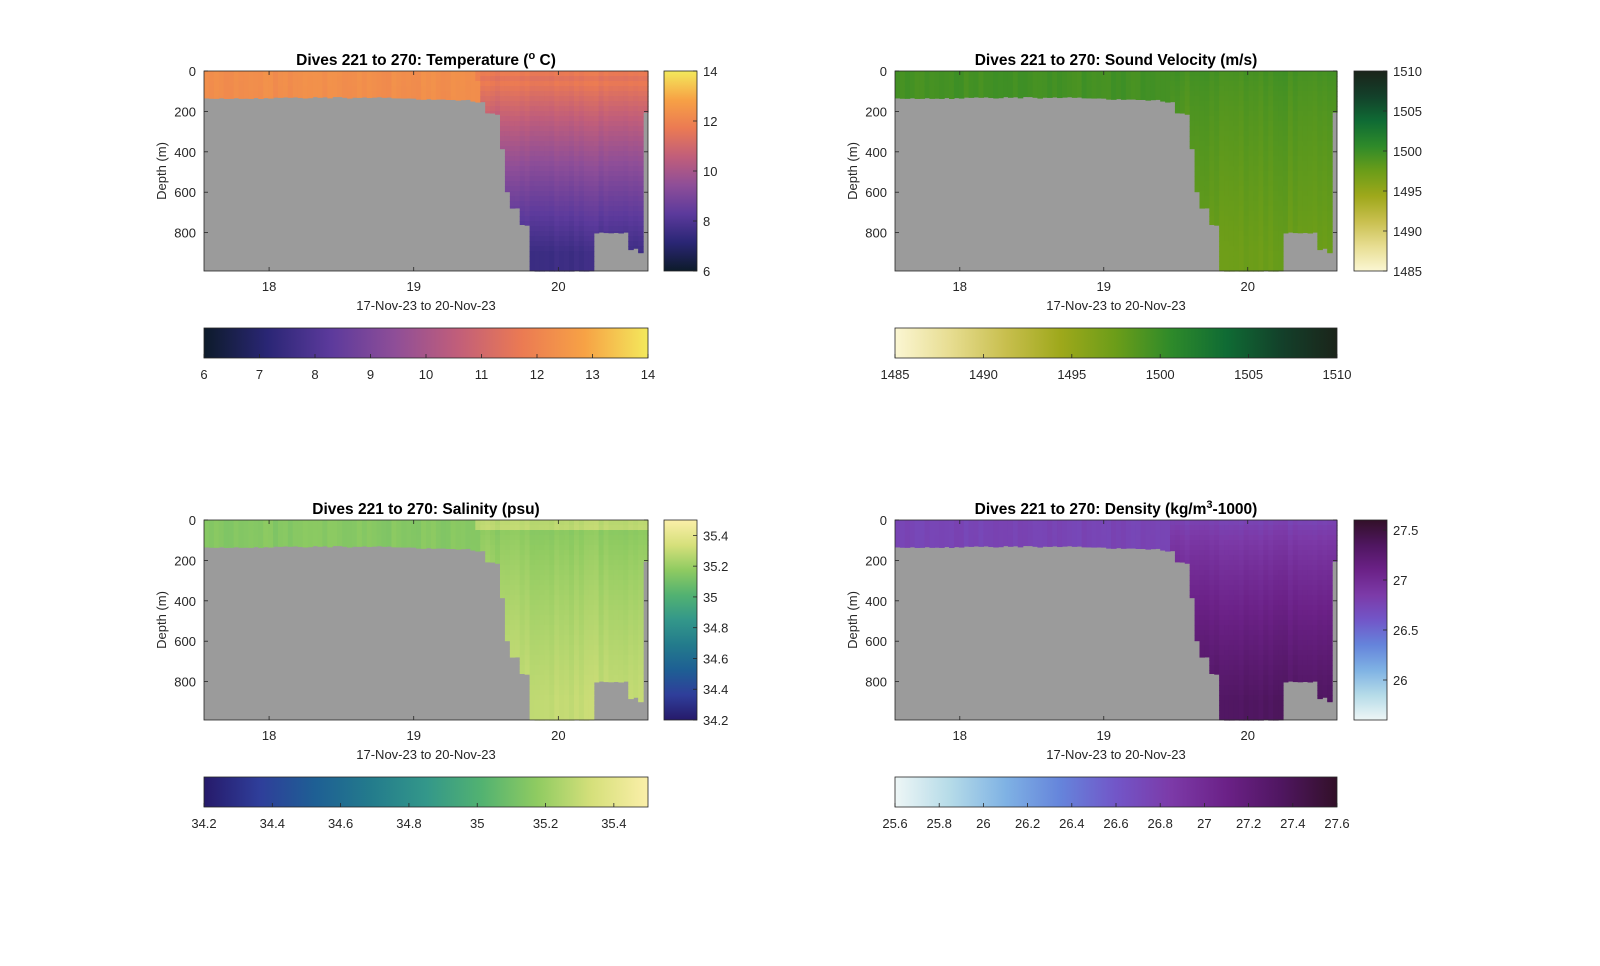 The height and width of the screenshot is (966, 1600). Describe the element at coordinates (876, 233) in the screenshot. I see `y-tick-label: 800` at that location.